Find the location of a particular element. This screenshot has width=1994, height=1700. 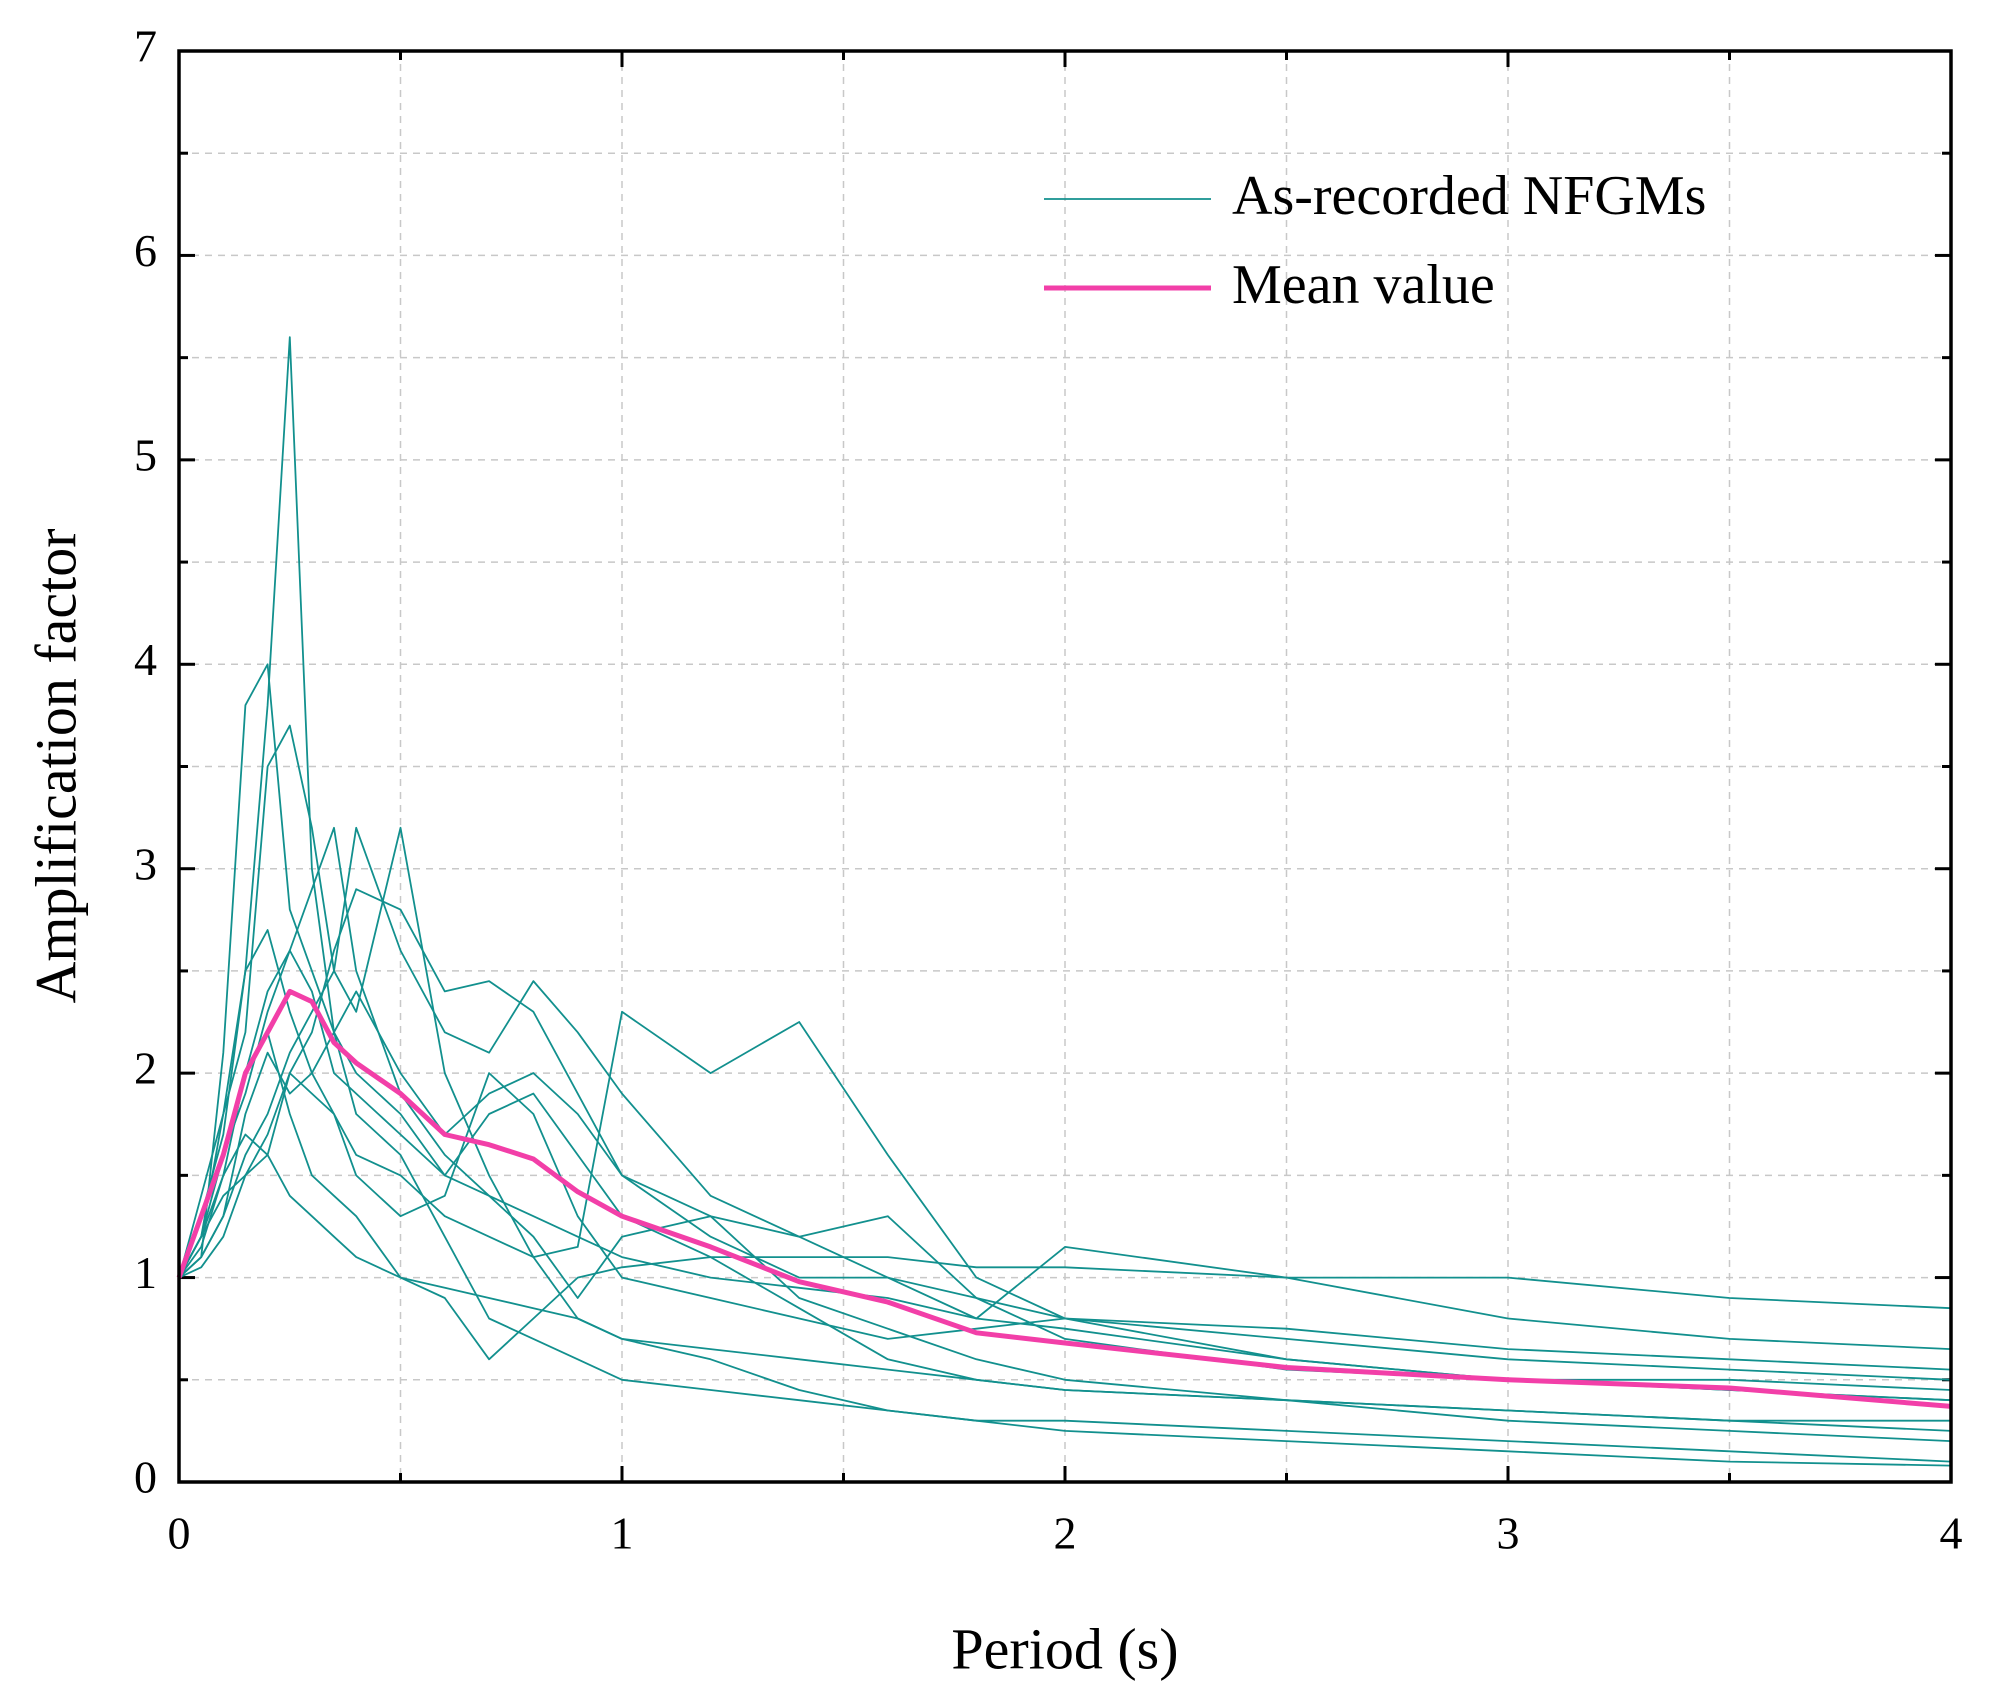

y-tick-label: 6 is located at coordinates (145, 250).